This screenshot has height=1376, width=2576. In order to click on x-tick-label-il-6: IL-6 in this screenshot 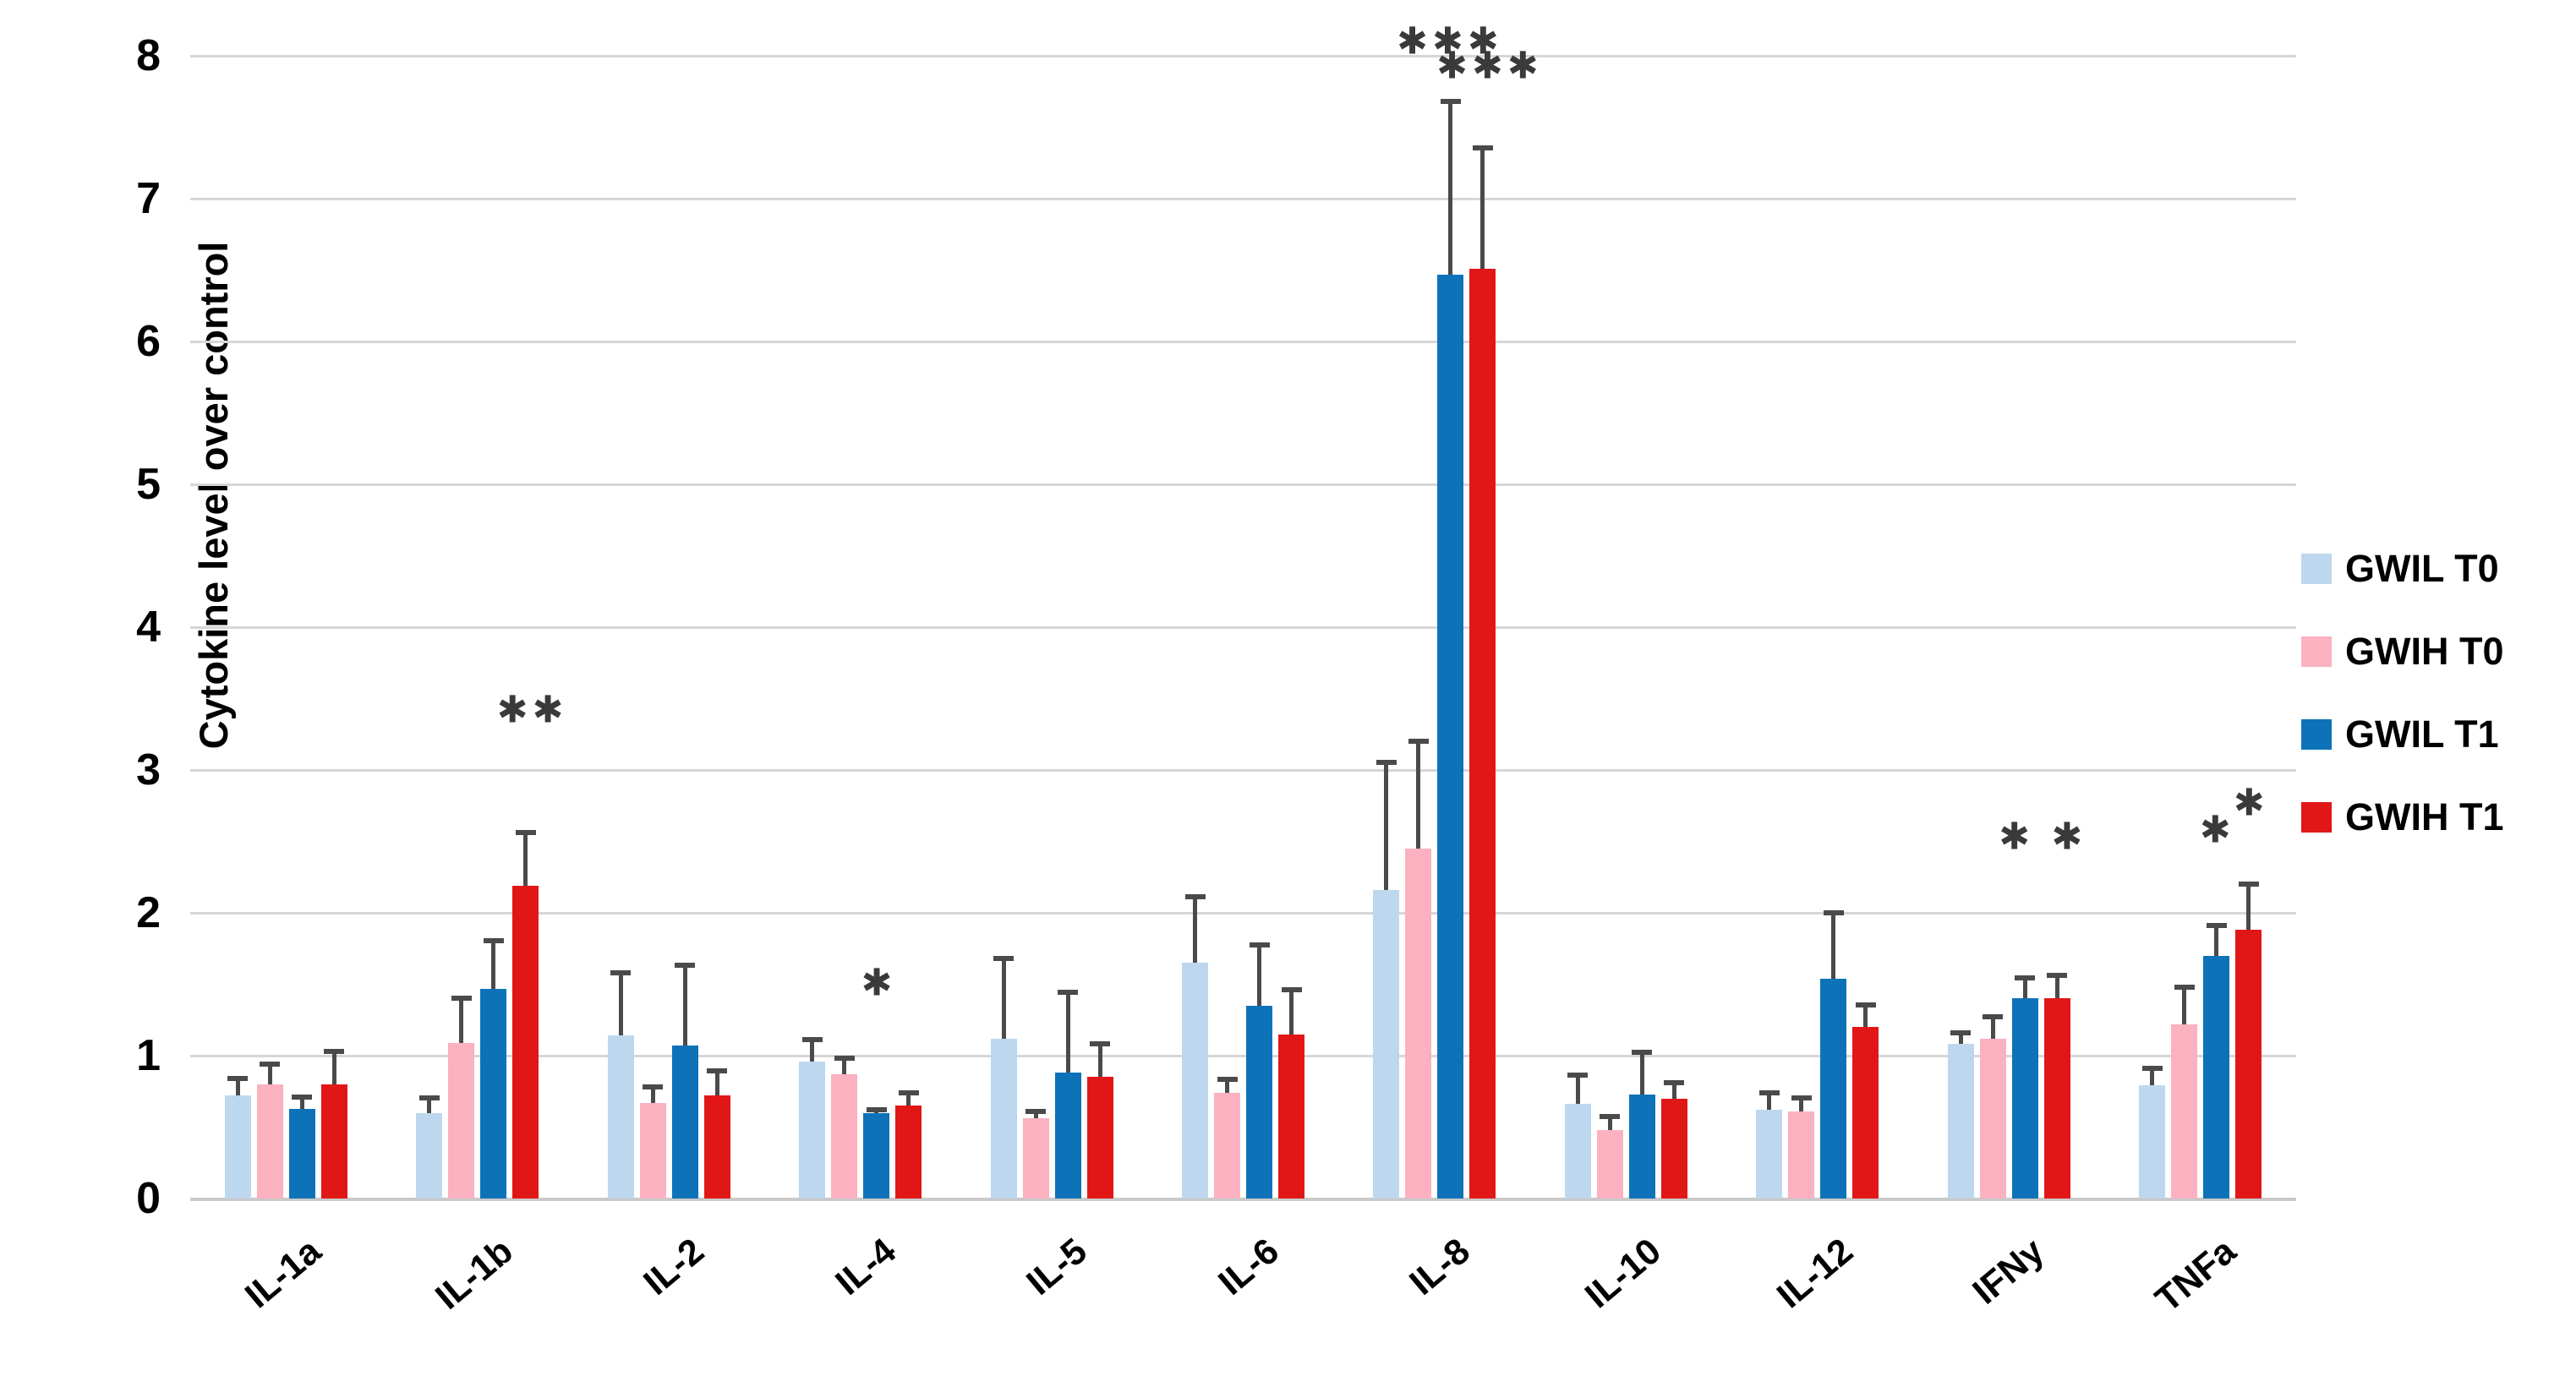, I will do `click(1249, 1267)`.